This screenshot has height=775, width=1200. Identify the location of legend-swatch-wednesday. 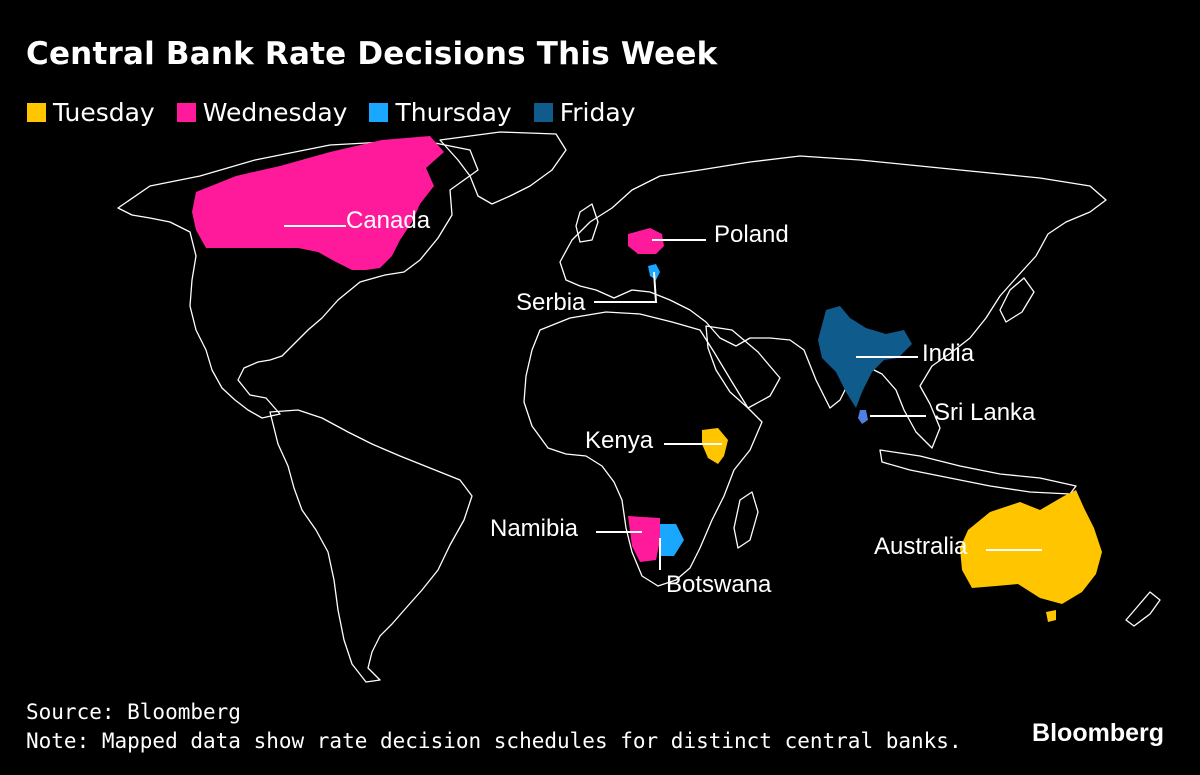
(186, 112).